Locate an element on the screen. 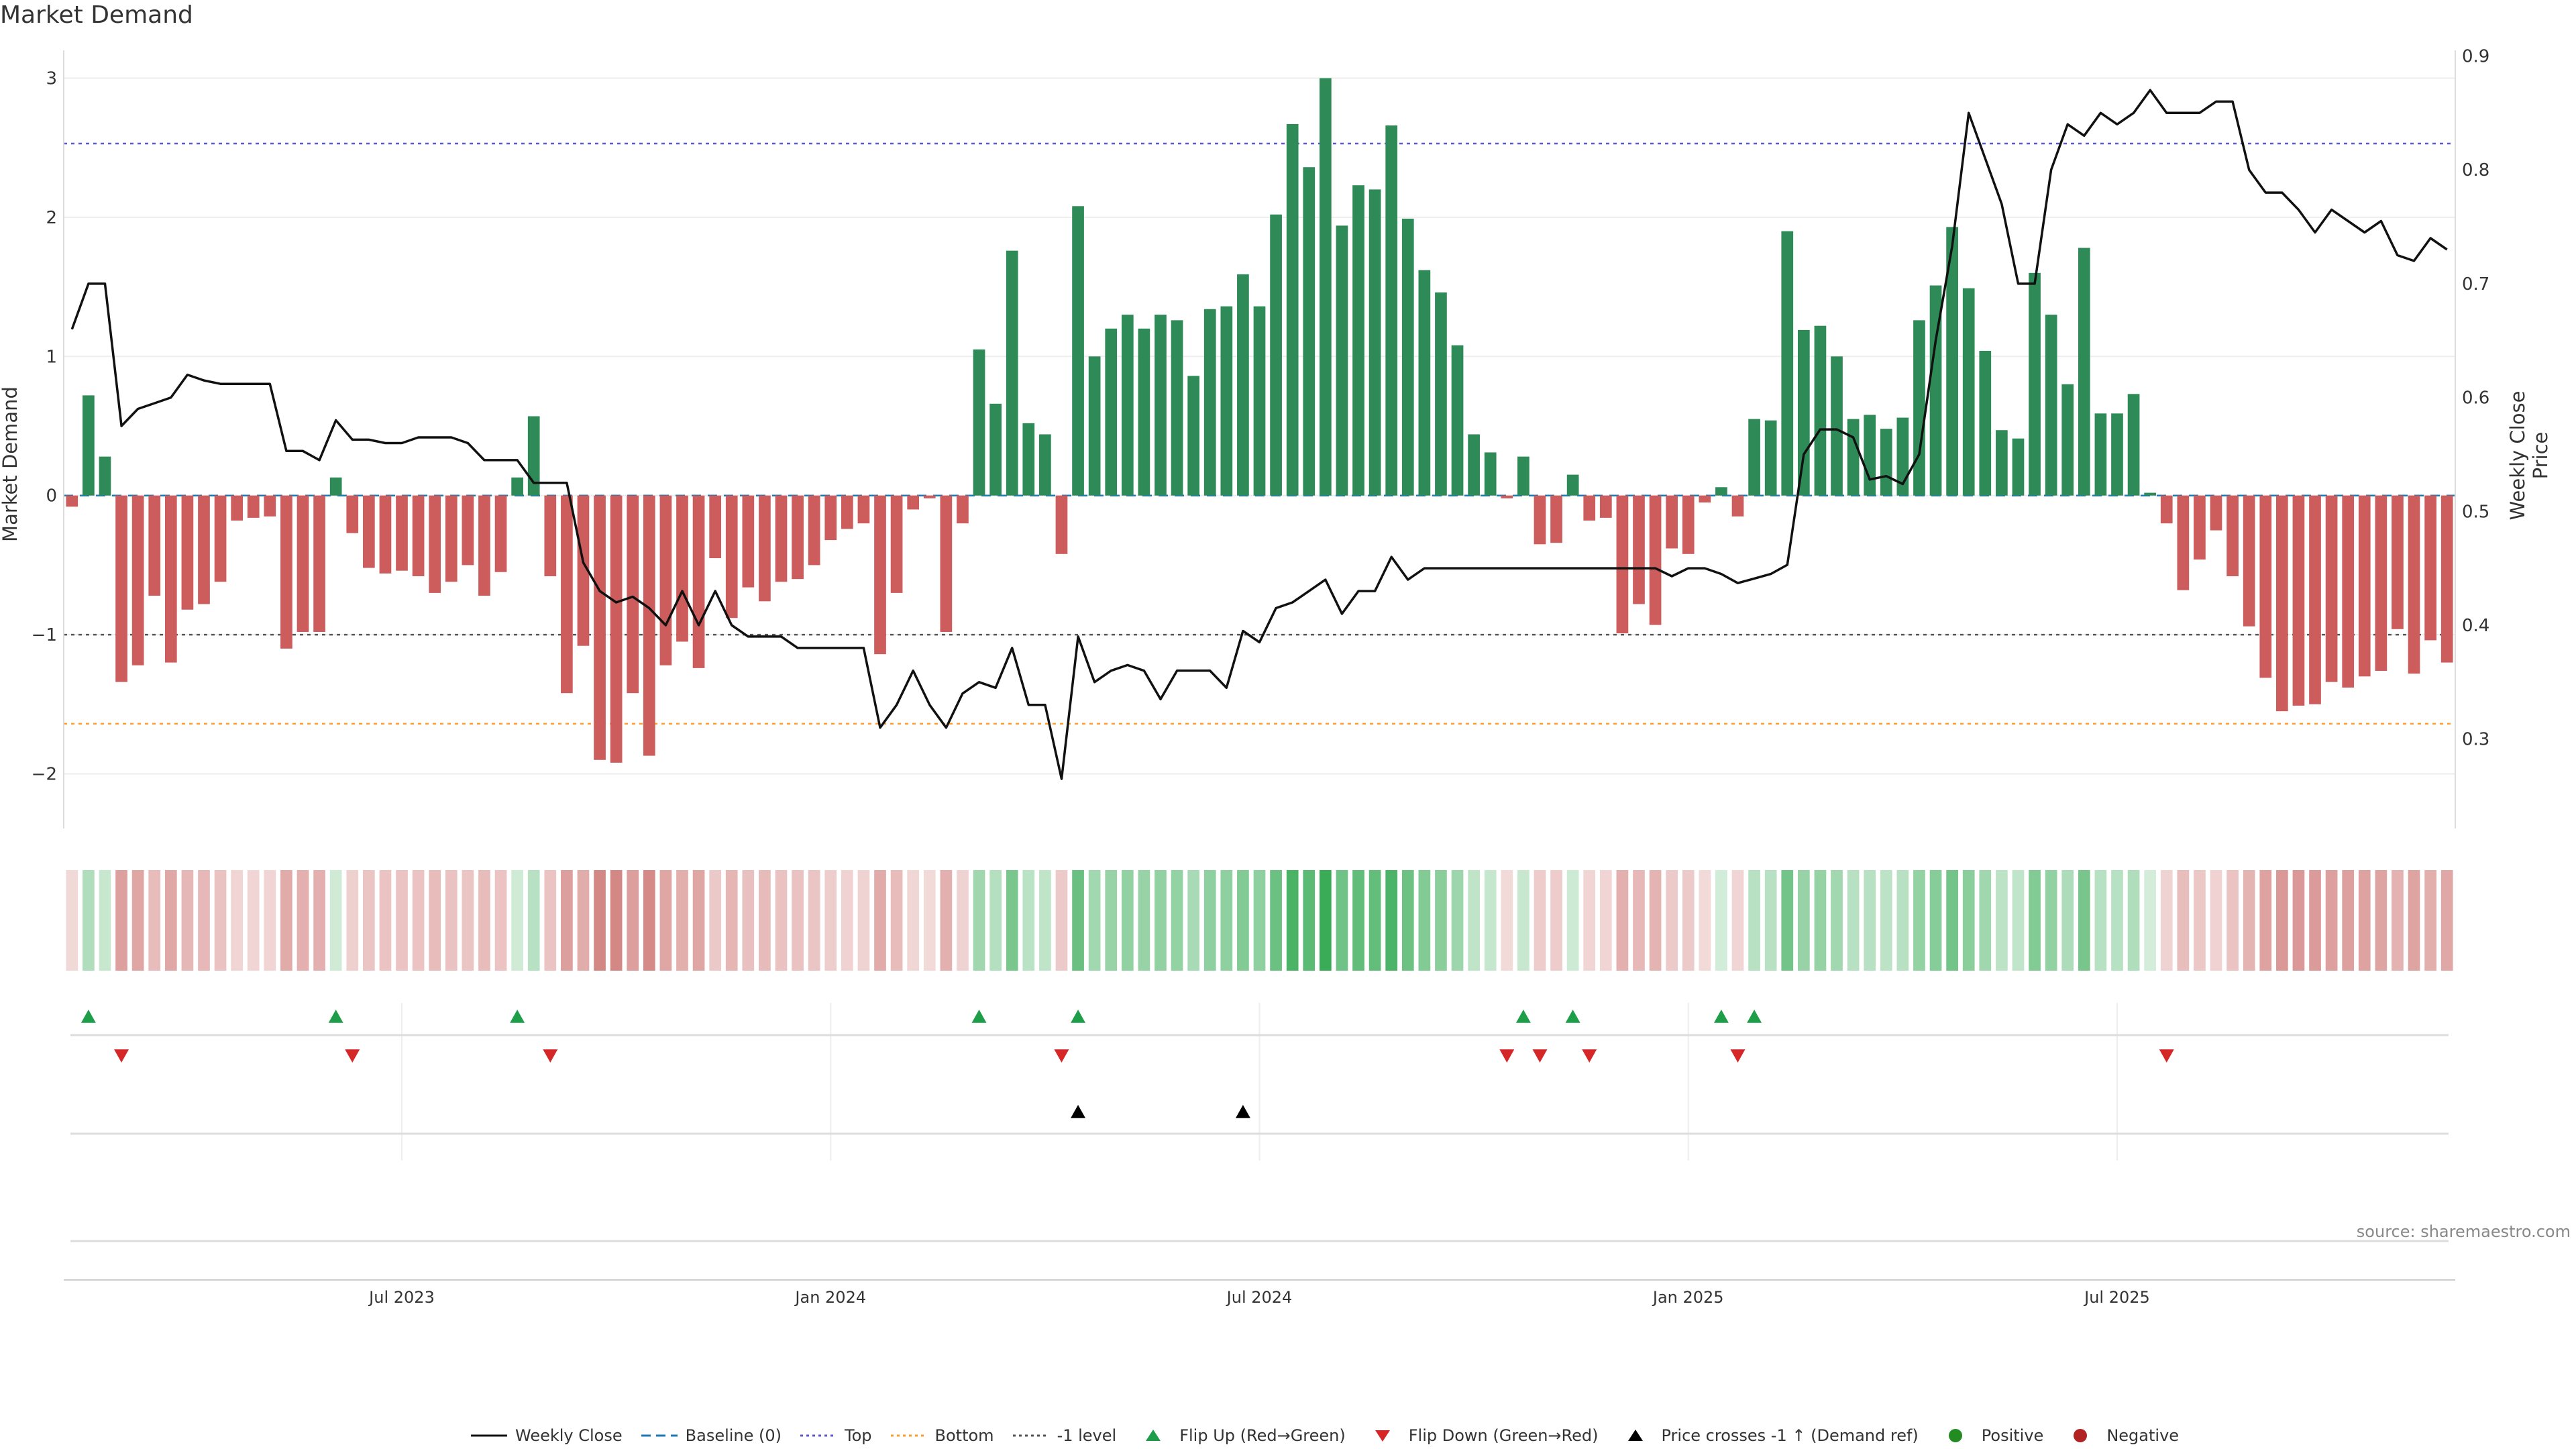 The image size is (2576, 1449). legend-label: Price crosses -1 ↑ (Demand ref) is located at coordinates (1790, 1435).